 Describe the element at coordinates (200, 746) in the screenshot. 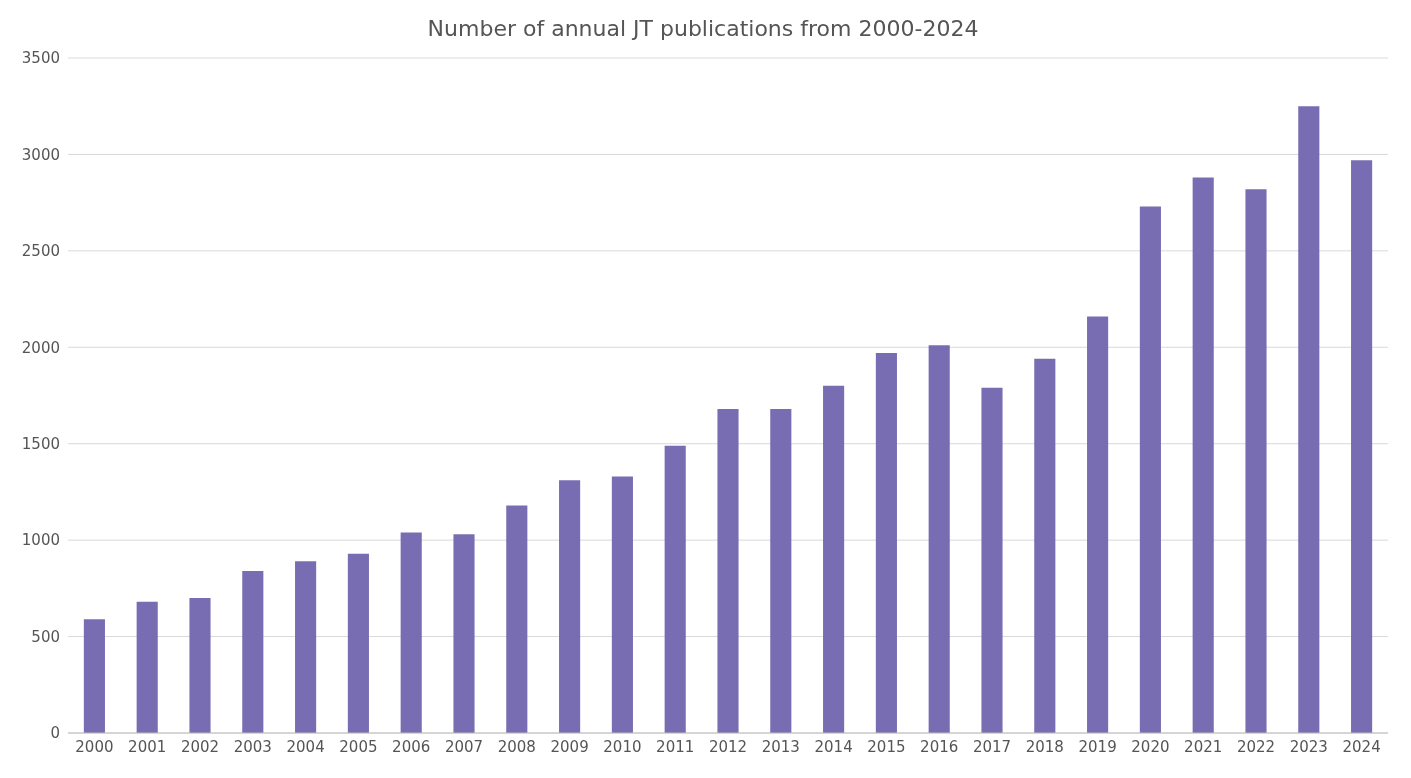

I see `x-tick-label: 2002` at that location.